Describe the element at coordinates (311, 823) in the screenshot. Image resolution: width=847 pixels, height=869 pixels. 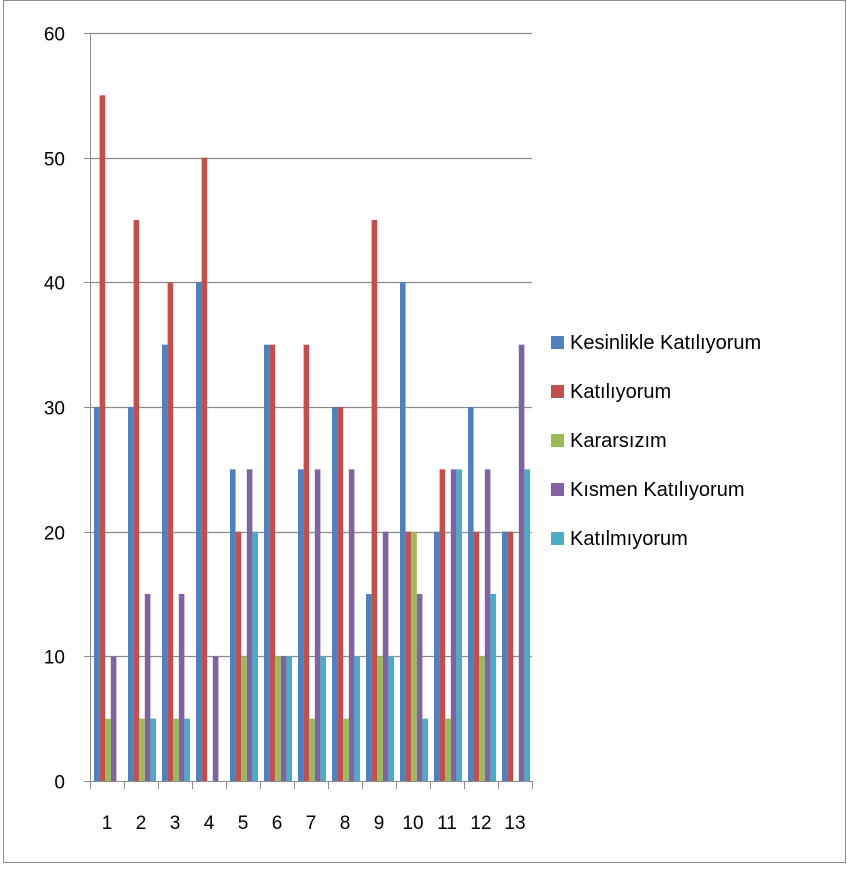
I see `x-tick-label: 7` at that location.